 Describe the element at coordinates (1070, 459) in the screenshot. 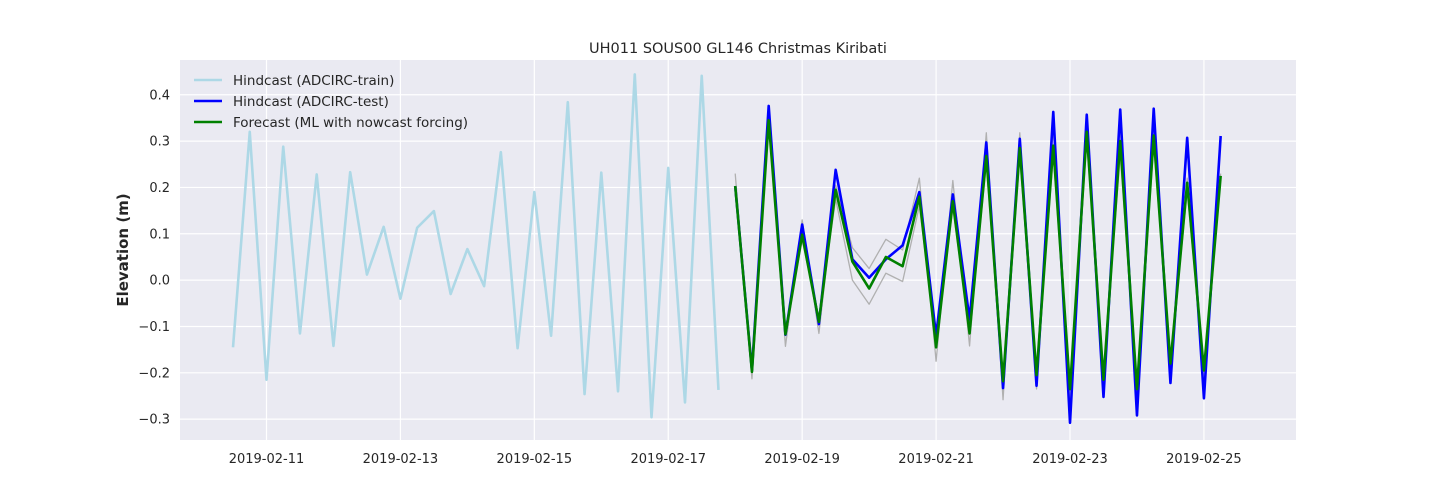

I see `x-tick-label: 2019-02-23` at that location.